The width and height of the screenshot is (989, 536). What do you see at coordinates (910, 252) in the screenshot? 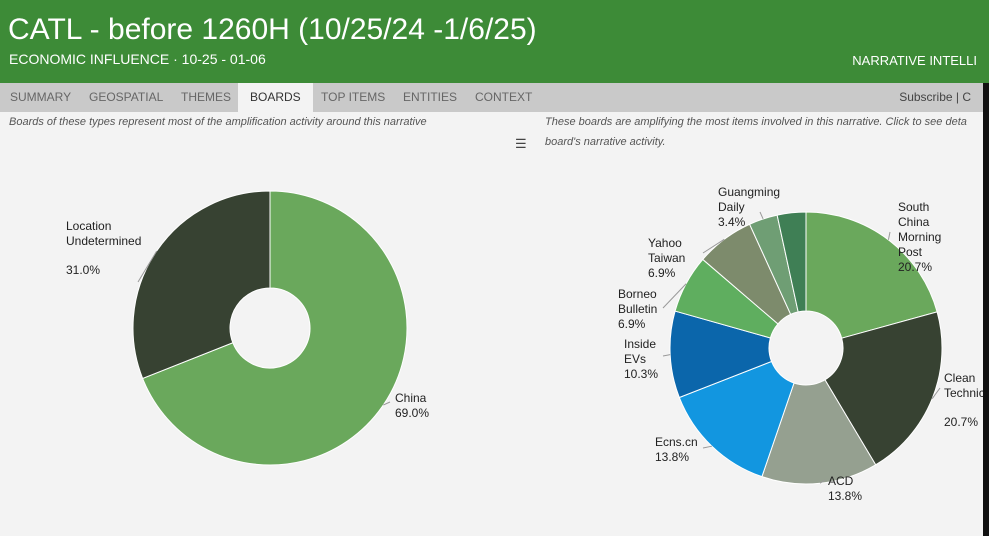
I see `slice-label: Post` at bounding box center [910, 252].